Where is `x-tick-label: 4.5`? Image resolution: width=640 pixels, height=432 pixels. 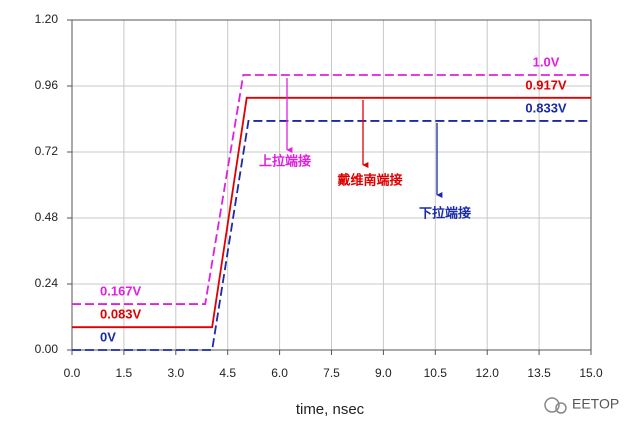
x-tick-label: 4.5 is located at coordinates (227, 373).